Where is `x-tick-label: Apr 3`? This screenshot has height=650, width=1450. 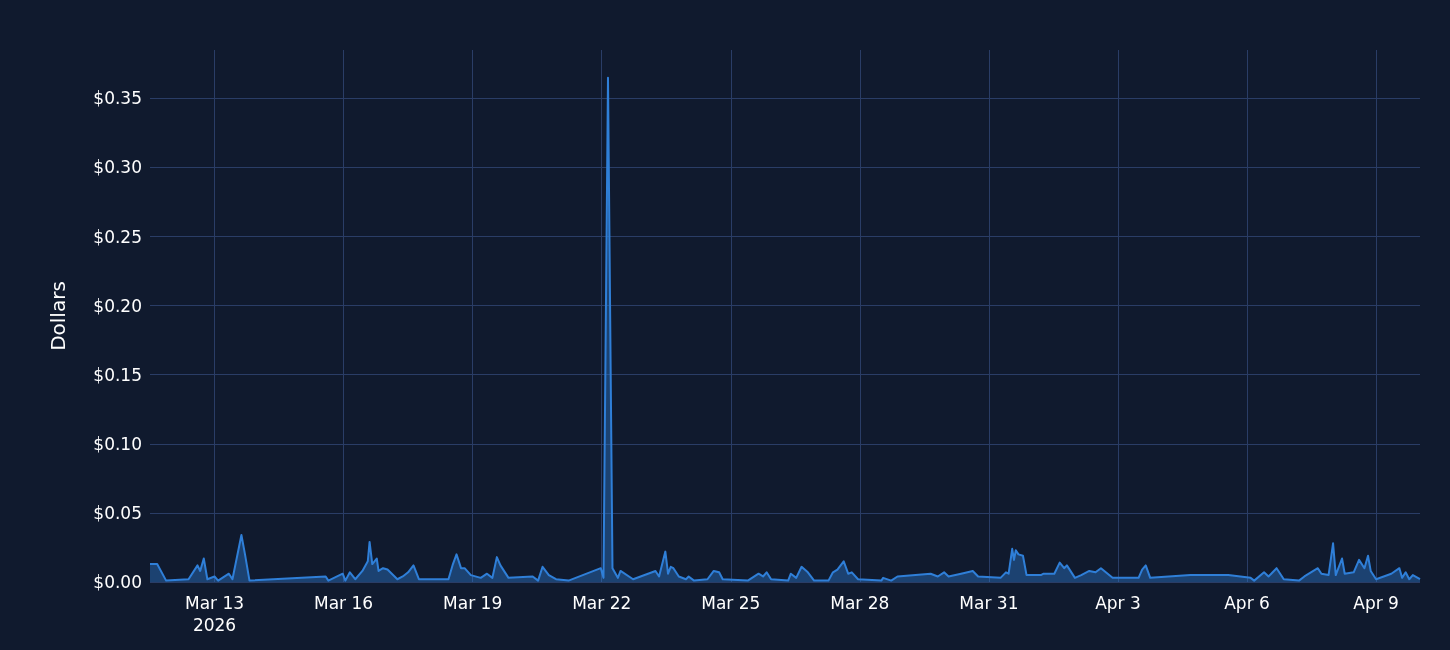 x-tick-label: Apr 3 is located at coordinates (1118, 603).